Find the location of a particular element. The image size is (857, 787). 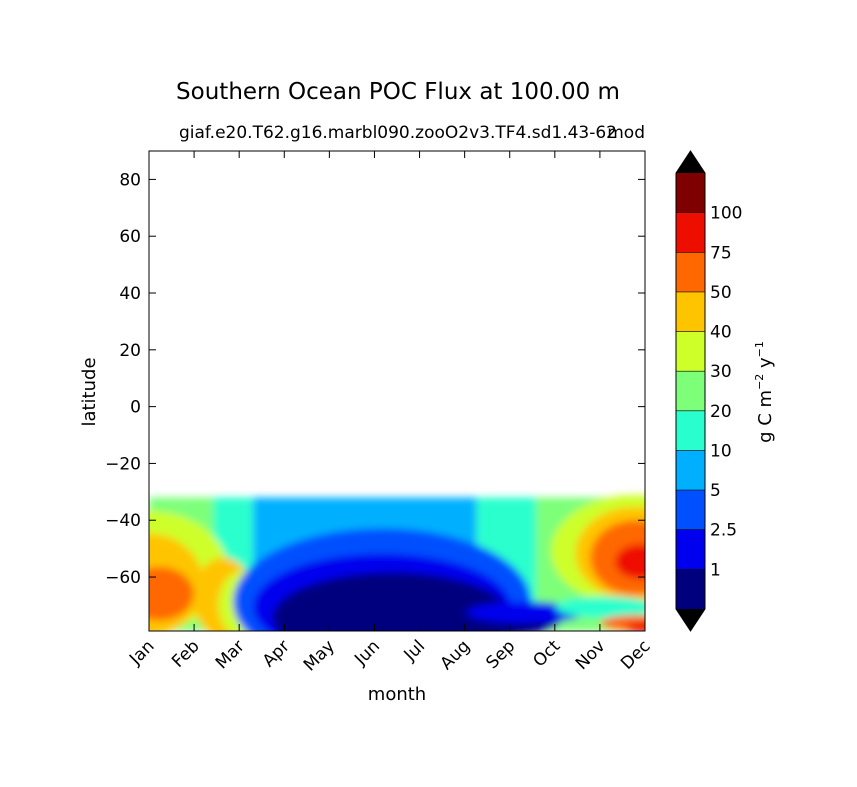

y-tick-label: 40 is located at coordinates (130, 294).